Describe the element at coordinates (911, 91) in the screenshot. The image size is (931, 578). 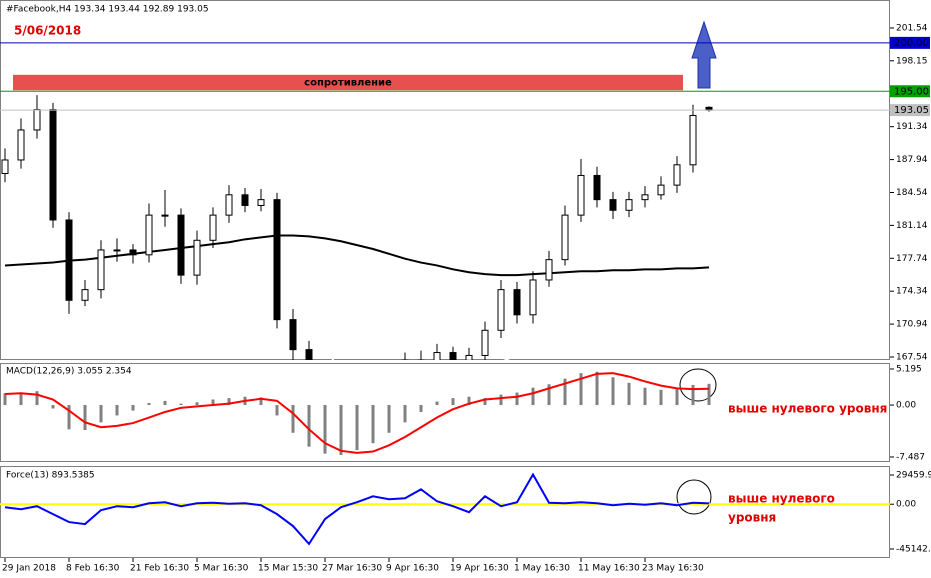
I see `price-label: 195.00` at that location.